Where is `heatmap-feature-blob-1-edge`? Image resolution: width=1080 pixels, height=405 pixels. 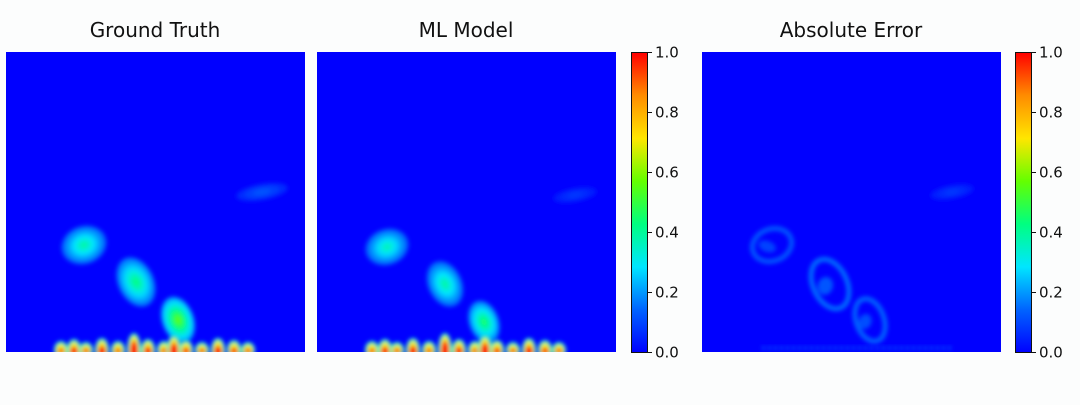 heatmap-feature-blob-1-edge is located at coordinates (772, 245).